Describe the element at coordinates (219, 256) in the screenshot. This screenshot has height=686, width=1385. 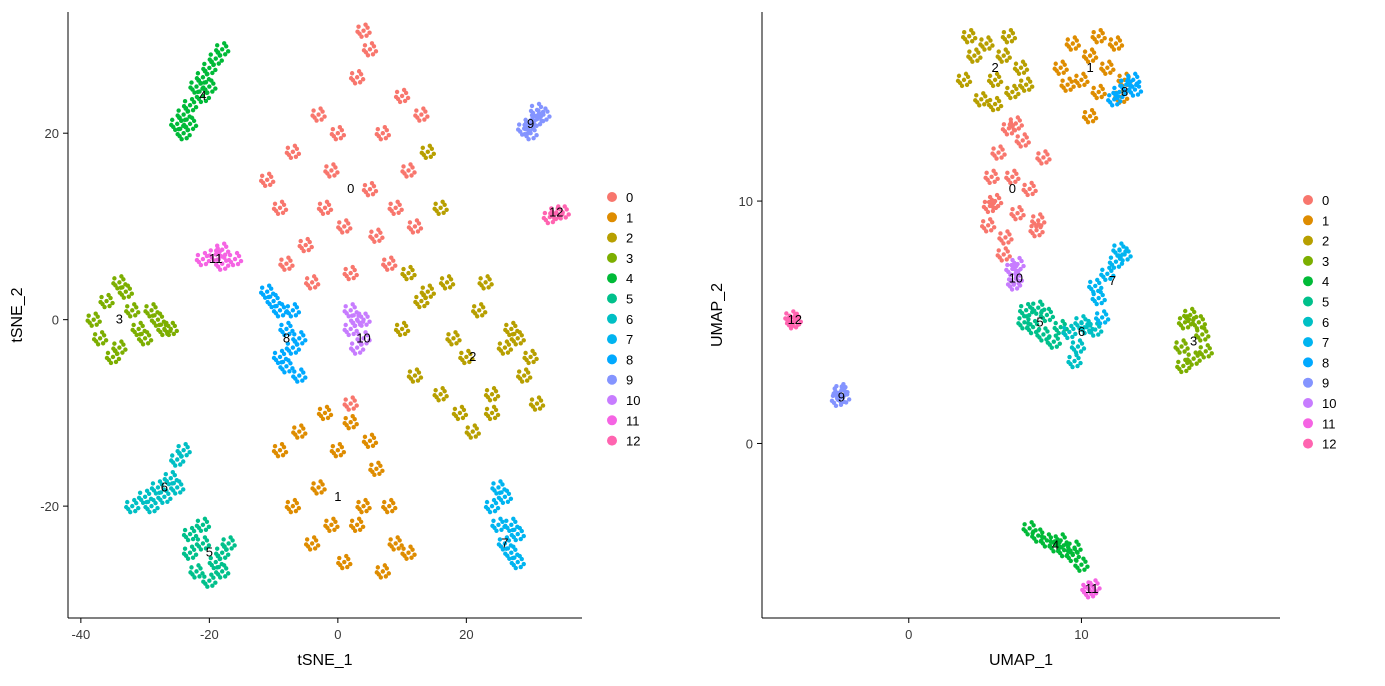
I see `cluster-11-points` at that location.